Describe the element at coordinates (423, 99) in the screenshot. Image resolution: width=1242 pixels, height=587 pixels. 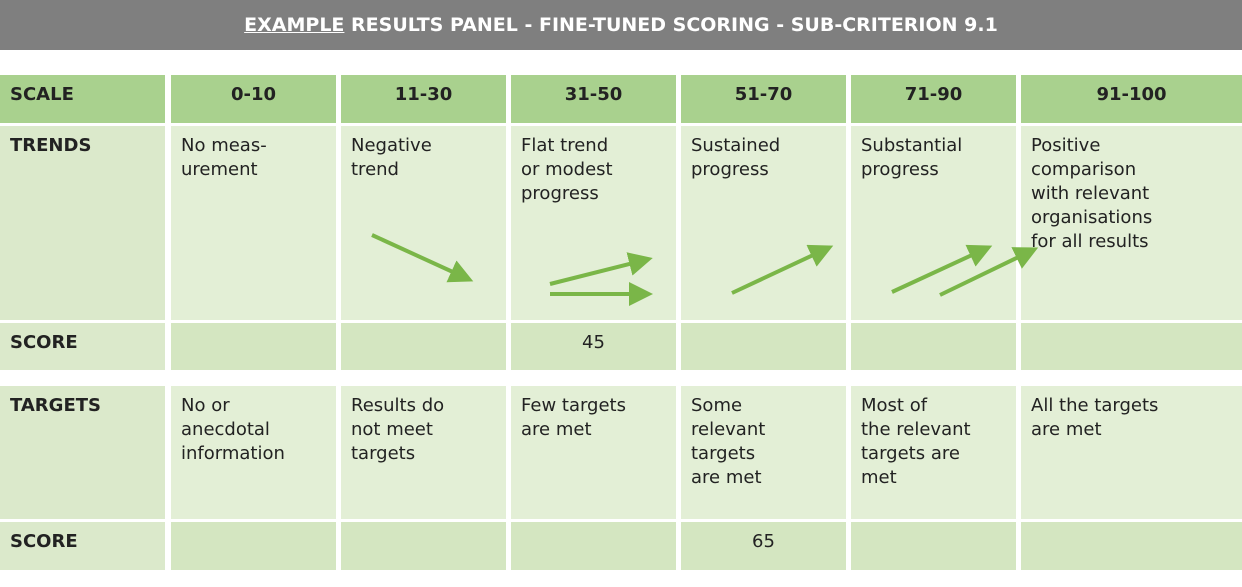
I see `scale-cell: 11-30` at that location.